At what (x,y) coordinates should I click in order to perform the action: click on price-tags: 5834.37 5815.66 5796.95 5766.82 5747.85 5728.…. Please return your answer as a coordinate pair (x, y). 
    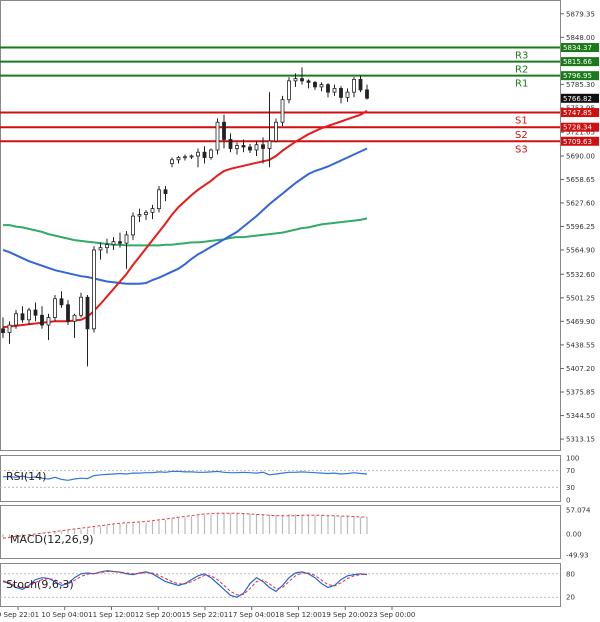
    Looking at the image, I should click on (580, 94).